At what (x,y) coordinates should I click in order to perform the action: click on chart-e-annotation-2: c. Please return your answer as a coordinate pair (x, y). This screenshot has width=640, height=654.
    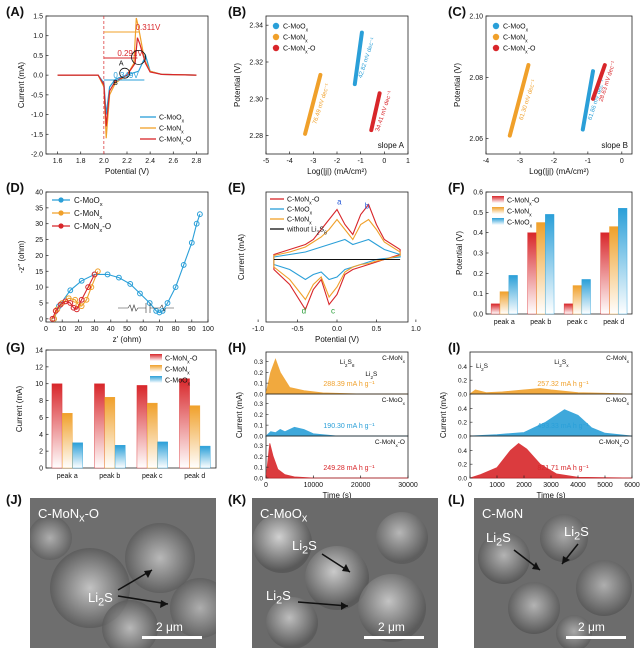
    Looking at the image, I should click on (333, 311).